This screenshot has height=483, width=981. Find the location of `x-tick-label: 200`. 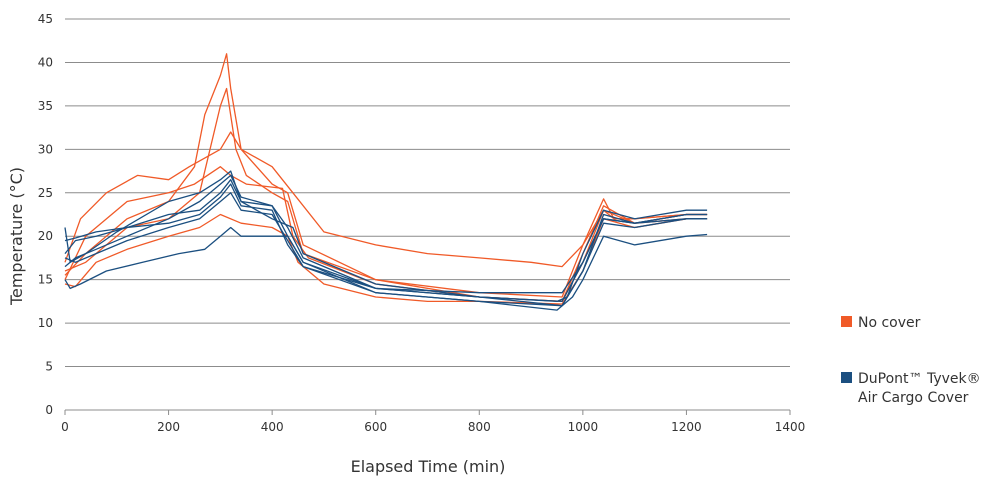

x-tick-label: 200 is located at coordinates (168, 427).